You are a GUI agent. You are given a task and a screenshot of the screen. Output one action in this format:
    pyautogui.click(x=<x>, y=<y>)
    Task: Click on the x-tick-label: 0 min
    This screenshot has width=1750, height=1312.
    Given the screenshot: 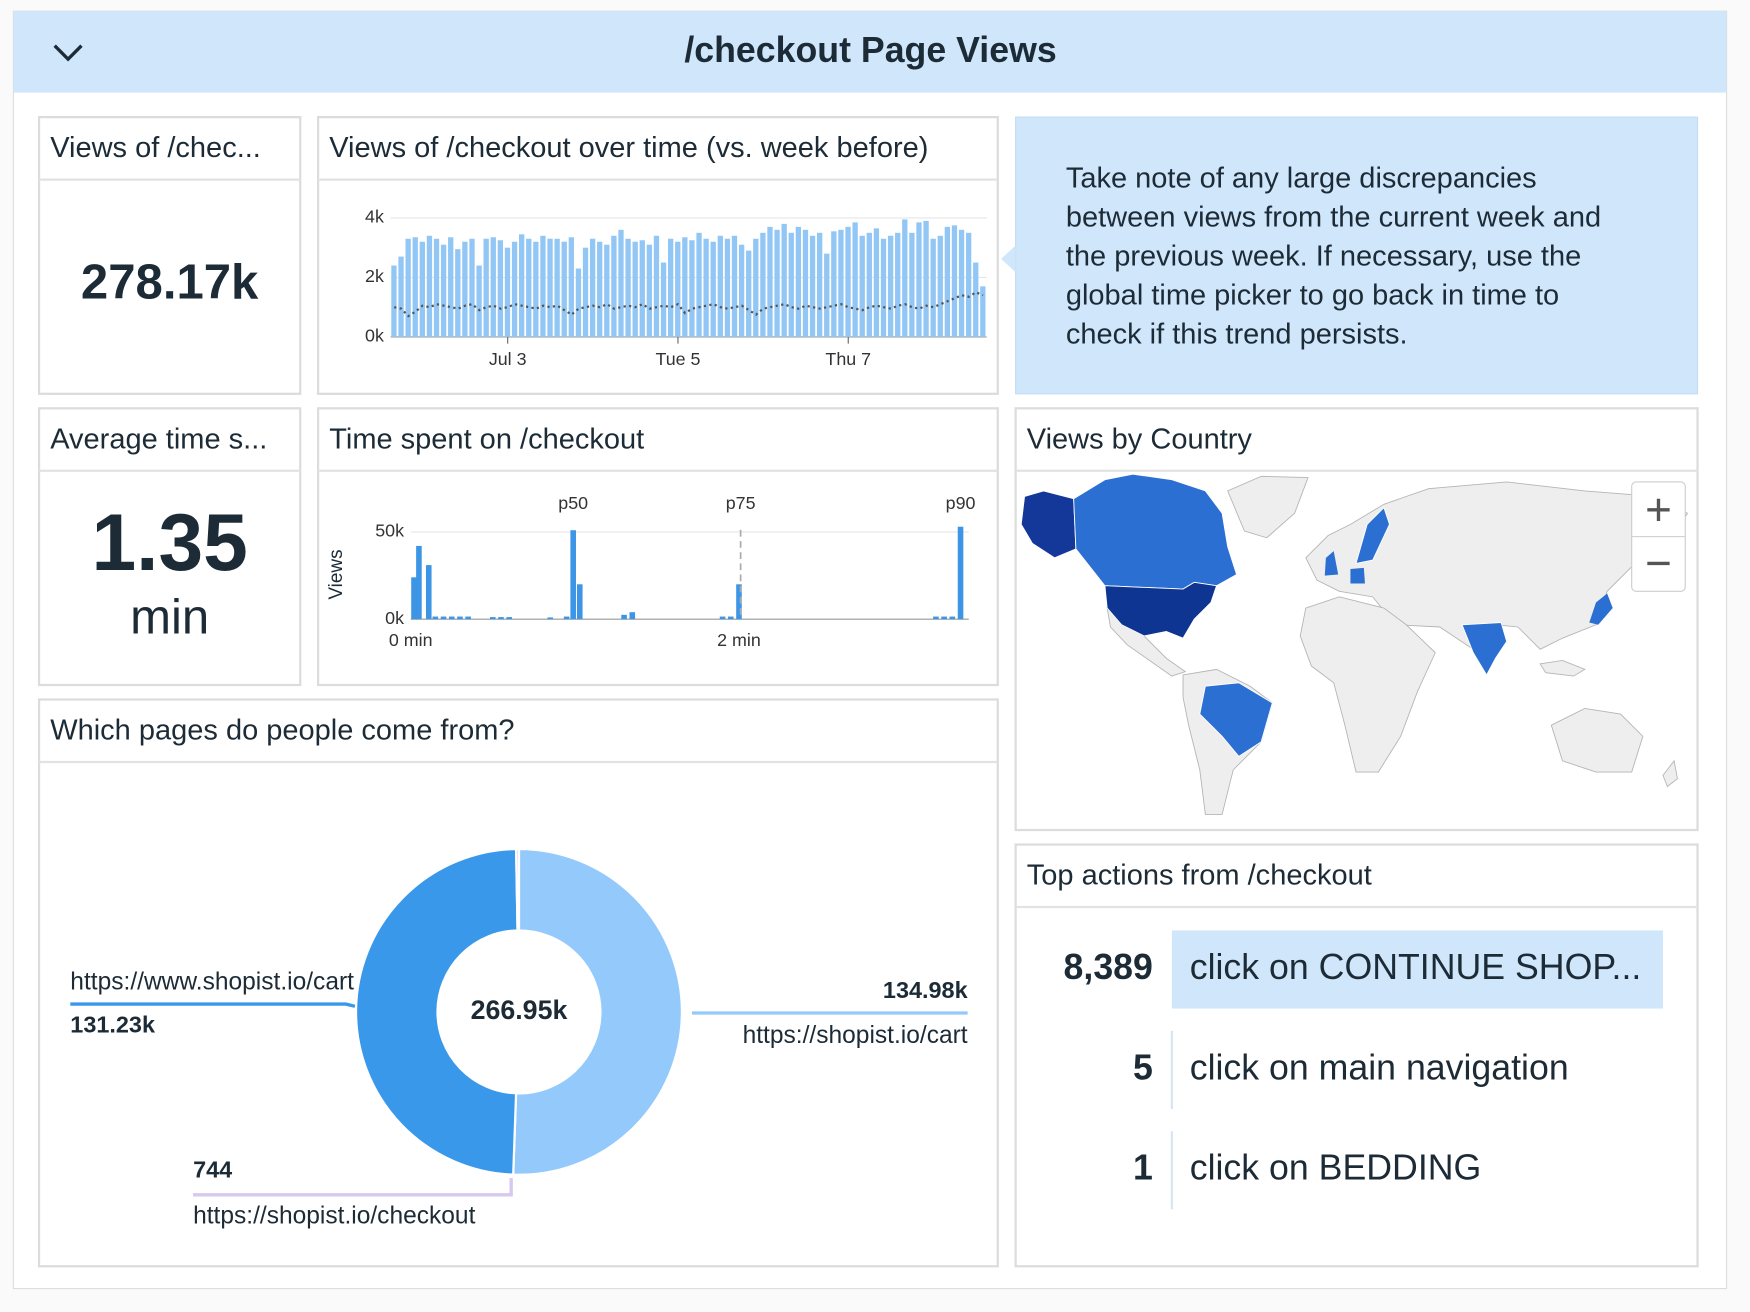 What is the action you would take?
    pyautogui.click(x=411, y=640)
    